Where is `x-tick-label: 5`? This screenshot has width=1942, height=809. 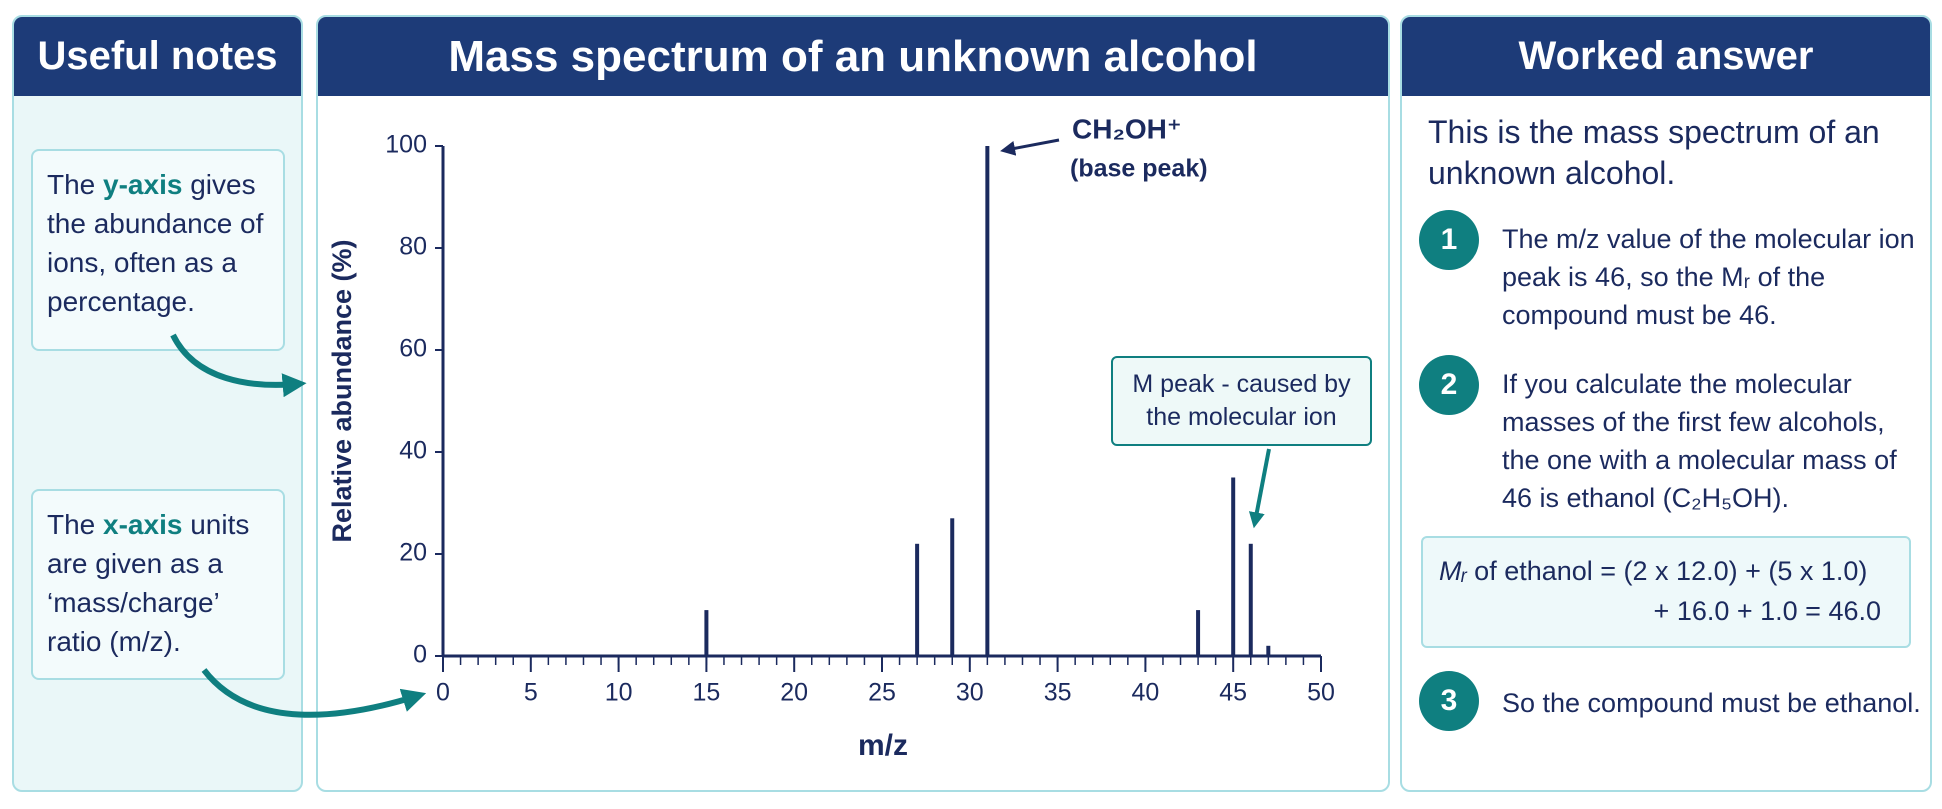 x-tick-label: 5 is located at coordinates (531, 693).